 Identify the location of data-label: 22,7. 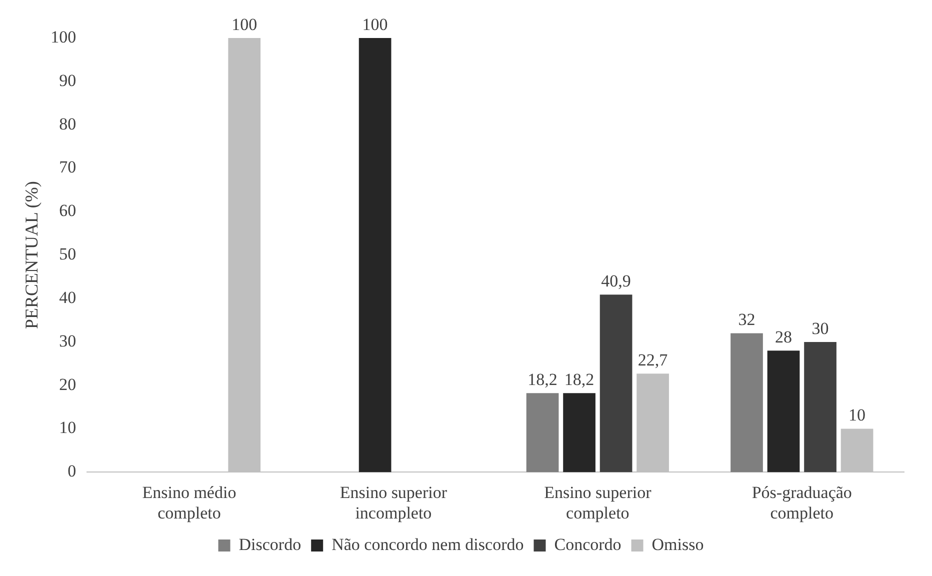
(653, 360).